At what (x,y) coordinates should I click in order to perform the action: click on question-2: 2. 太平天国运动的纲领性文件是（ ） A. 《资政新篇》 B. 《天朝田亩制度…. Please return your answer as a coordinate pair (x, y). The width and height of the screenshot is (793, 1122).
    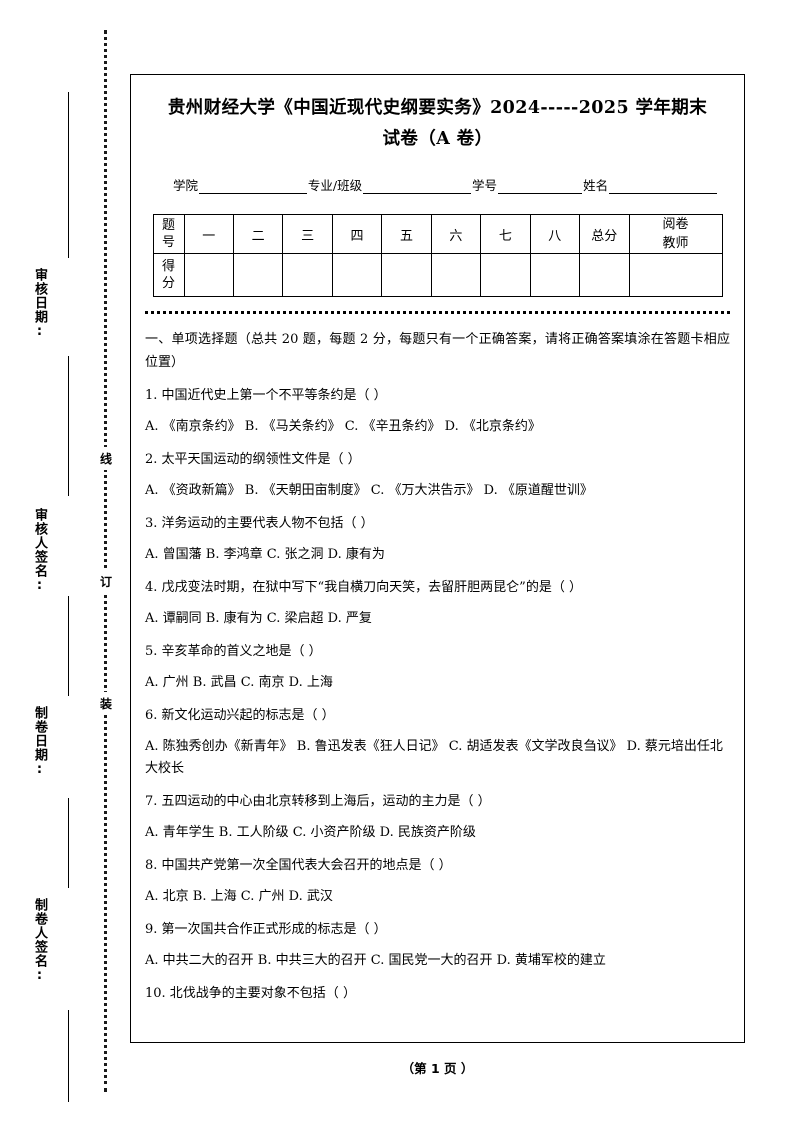
    Looking at the image, I should click on (437, 475).